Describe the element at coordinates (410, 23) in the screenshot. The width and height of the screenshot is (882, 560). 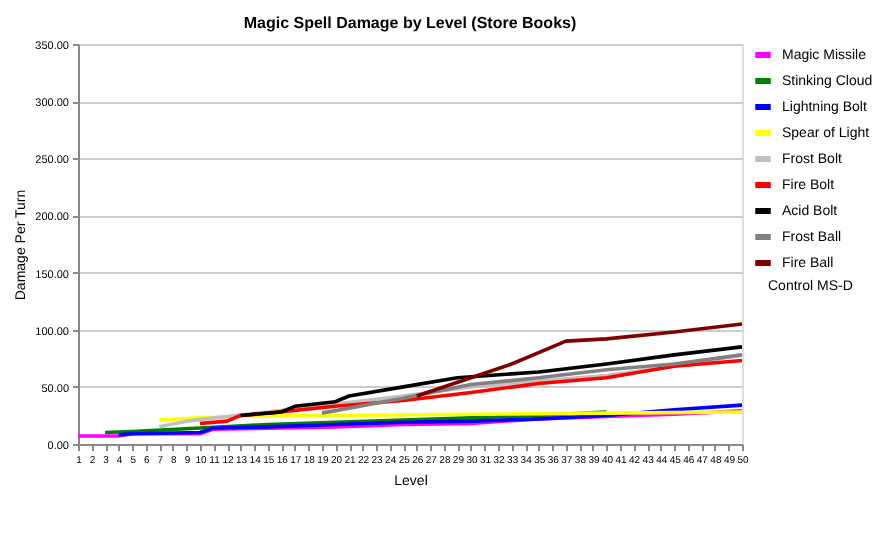
I see `chart-title: Magic Spell Damage by Level (Store Books)` at that location.